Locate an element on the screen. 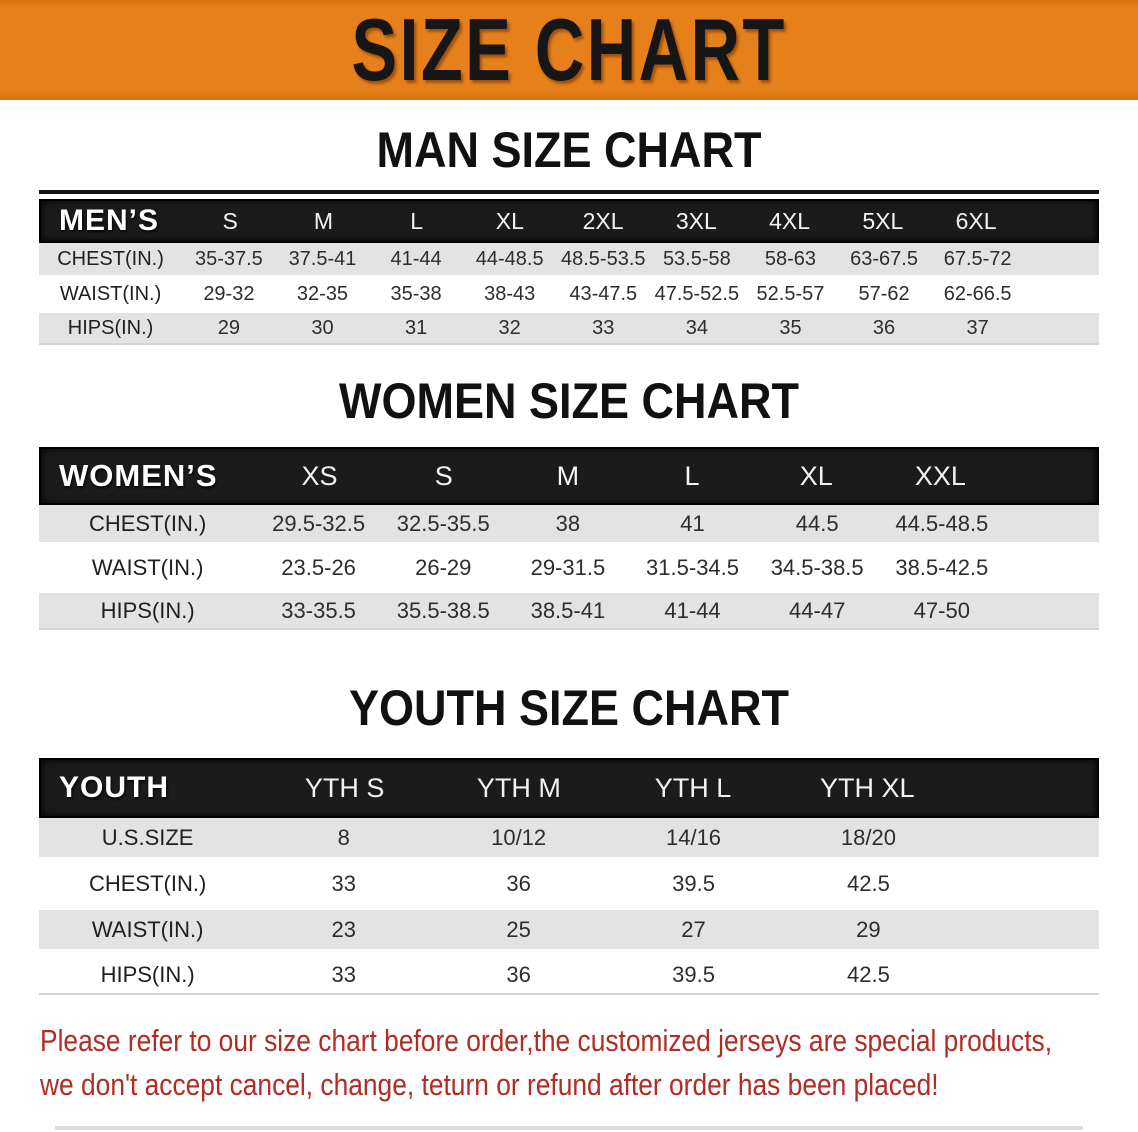  header-size-cell: YTH XL is located at coordinates (867, 787).